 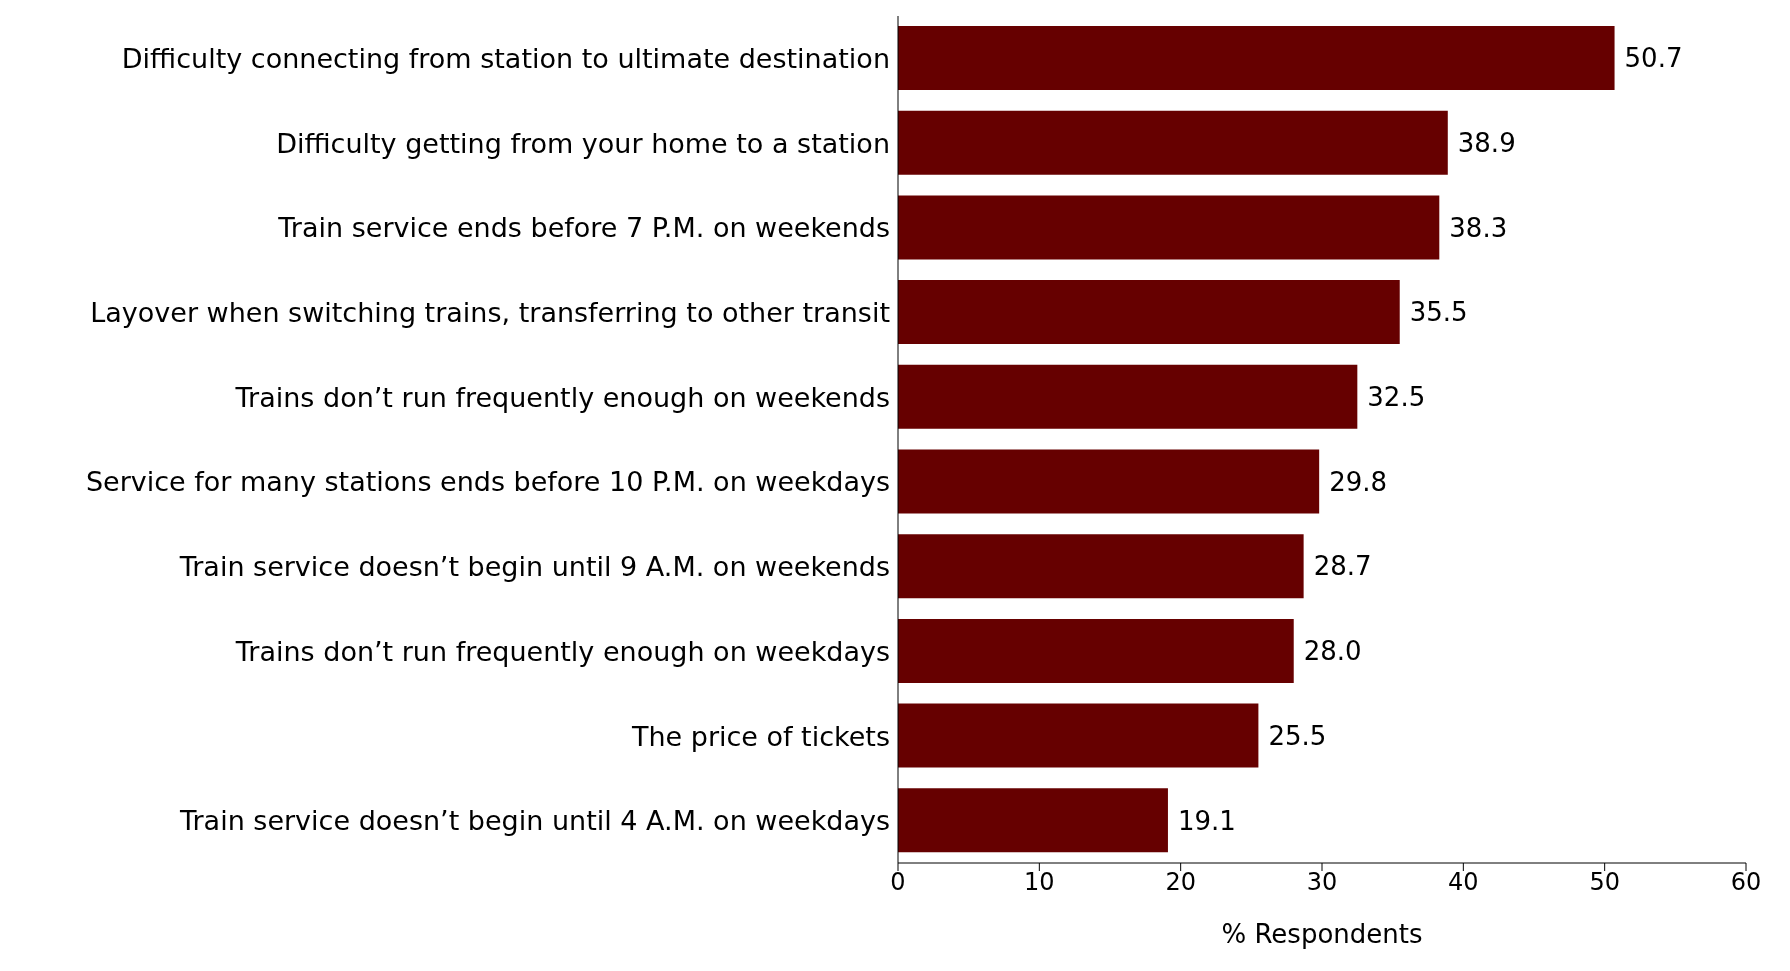 I want to click on x-tick-label: 10, so click(x=1039, y=882).